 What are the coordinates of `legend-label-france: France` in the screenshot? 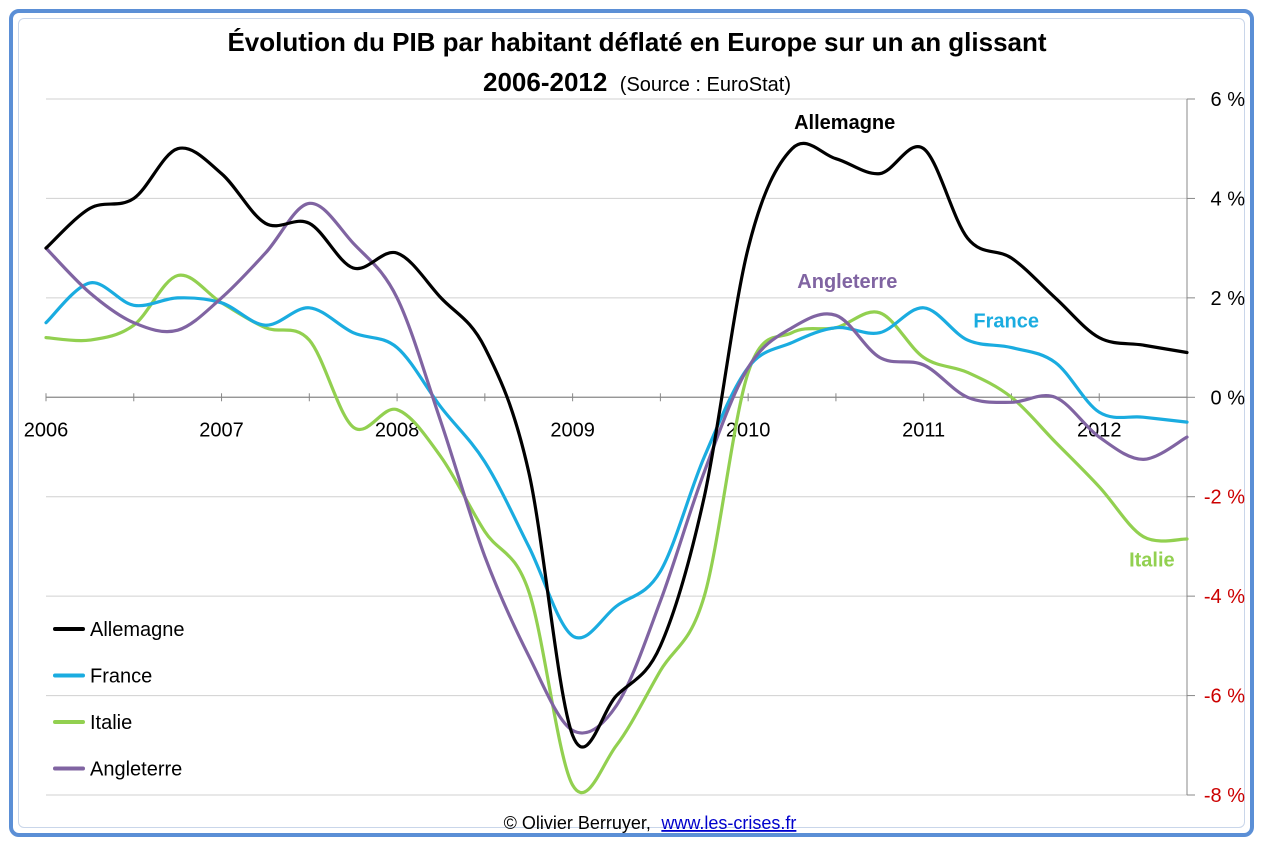 It's located at (121, 677).